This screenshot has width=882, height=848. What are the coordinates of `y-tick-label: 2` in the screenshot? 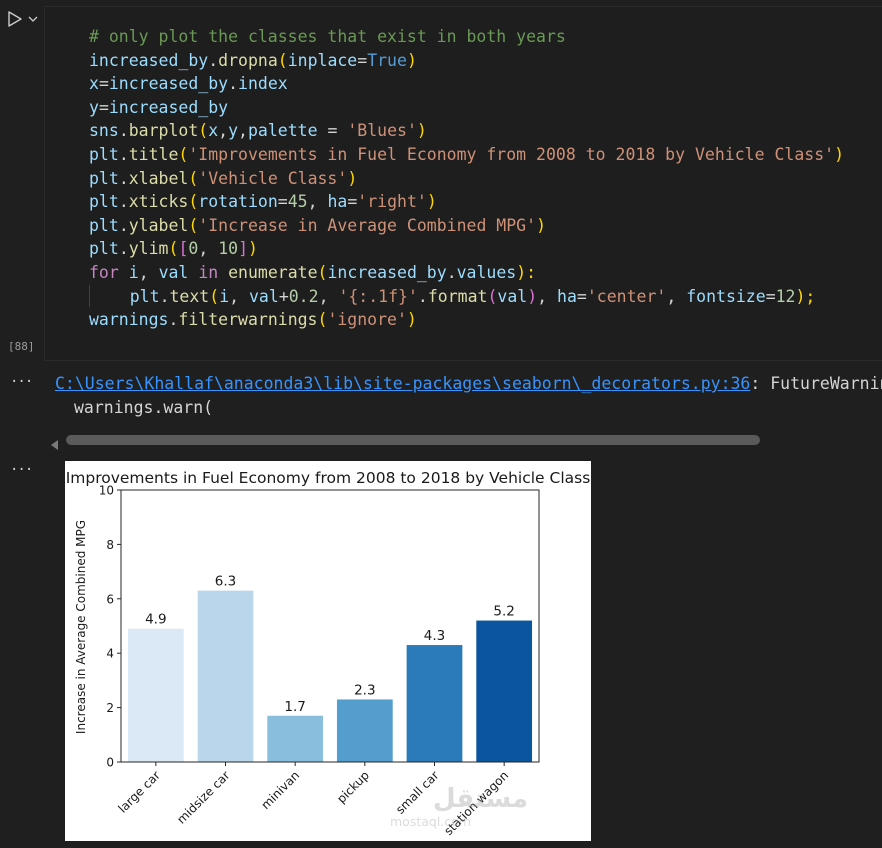 It's located at (110, 708).